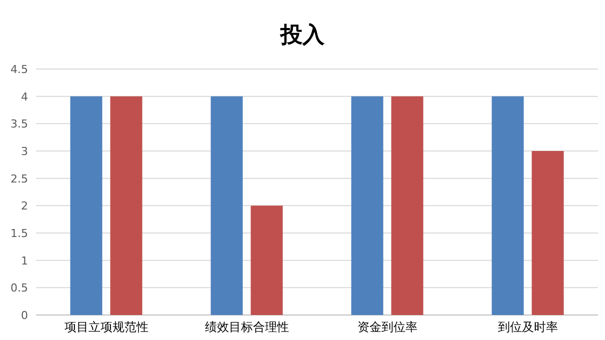  I want to click on y-tick-label: 3, so click(24, 151).